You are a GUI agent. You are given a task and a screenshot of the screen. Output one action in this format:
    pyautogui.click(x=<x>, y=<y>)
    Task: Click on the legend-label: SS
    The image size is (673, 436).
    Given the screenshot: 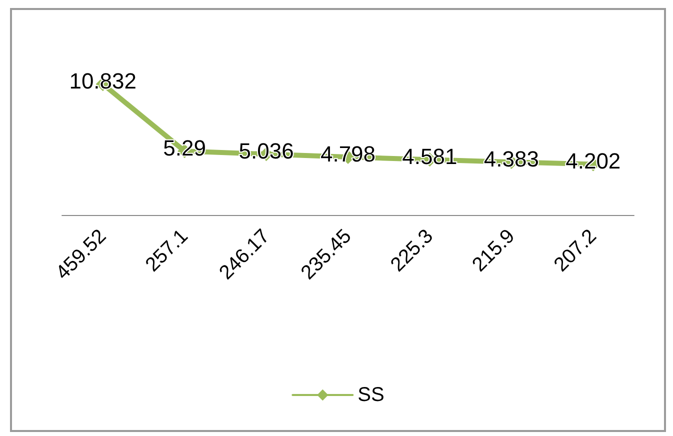 What is the action you would take?
    pyautogui.click(x=371, y=395)
    